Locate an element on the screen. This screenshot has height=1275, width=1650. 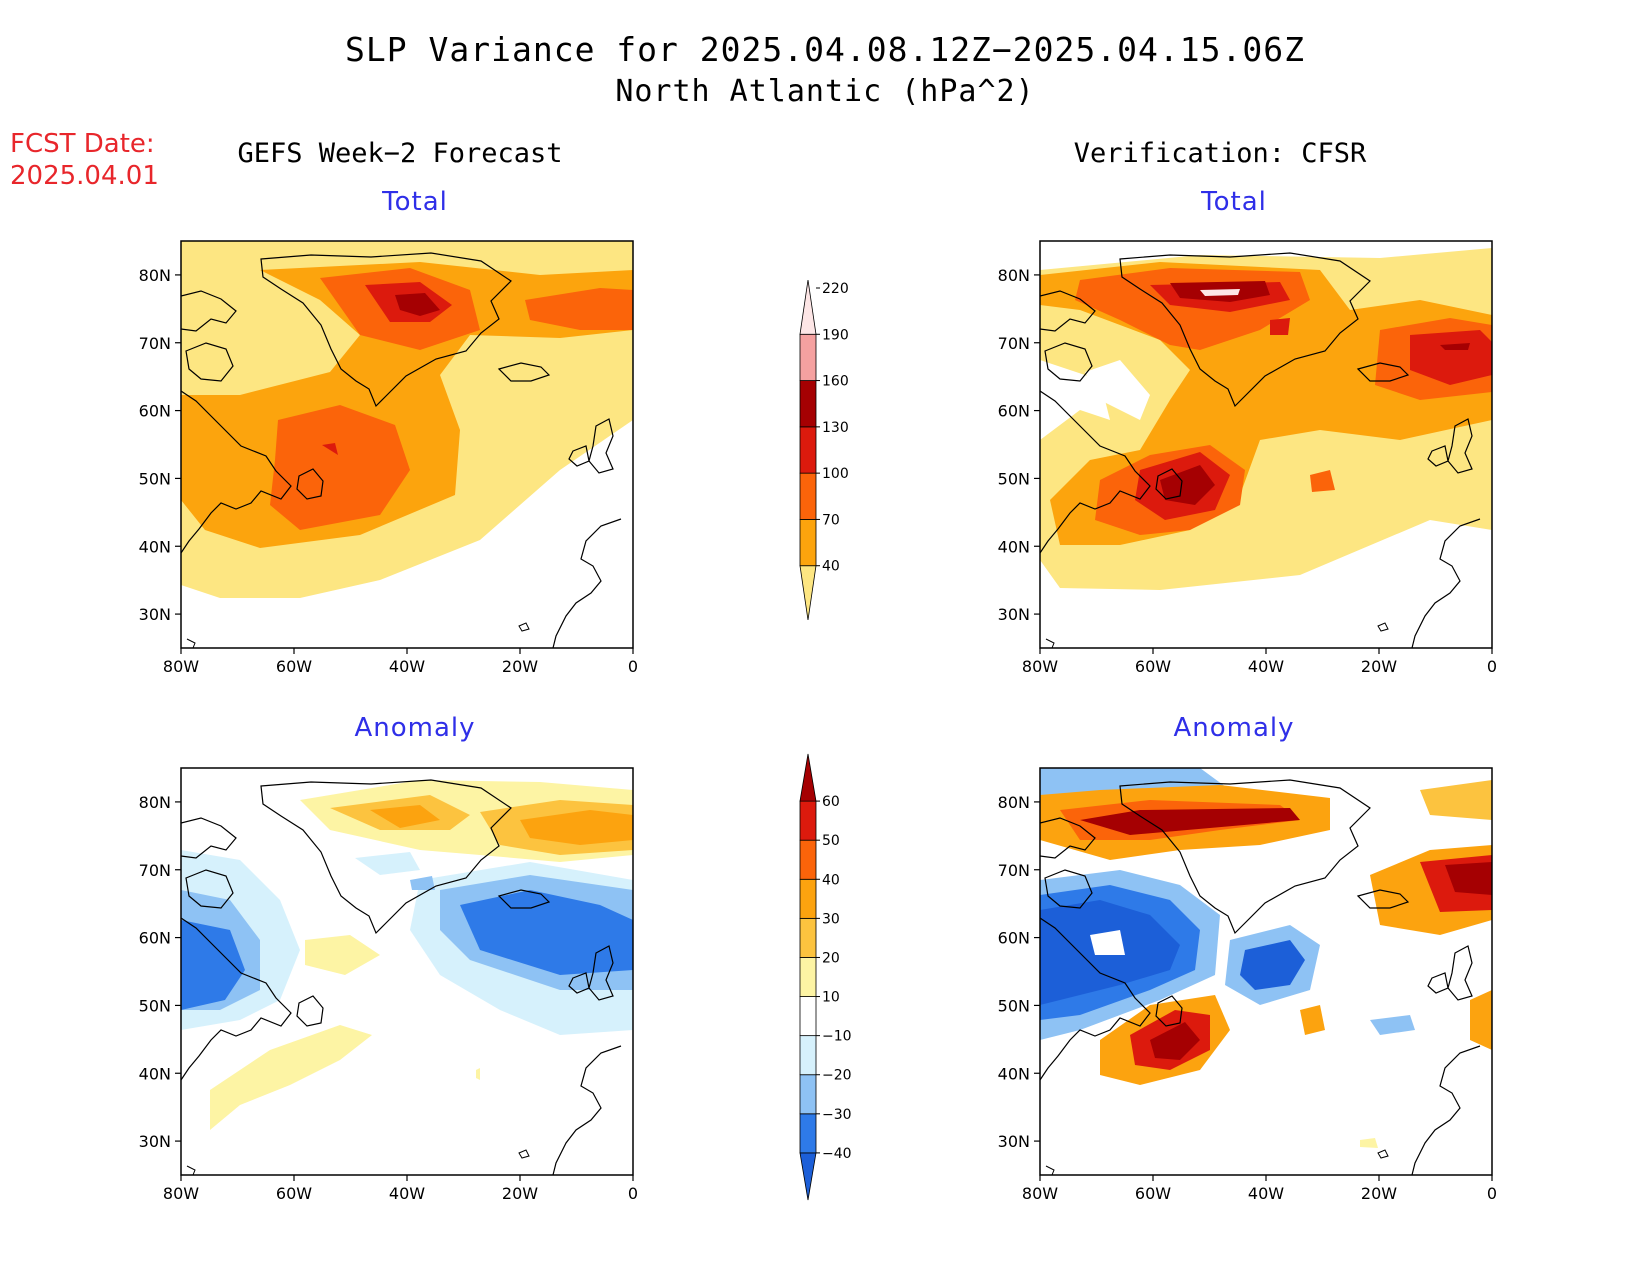
panel-title-verification-anomaly: Anomaly is located at coordinates (1234, 728).